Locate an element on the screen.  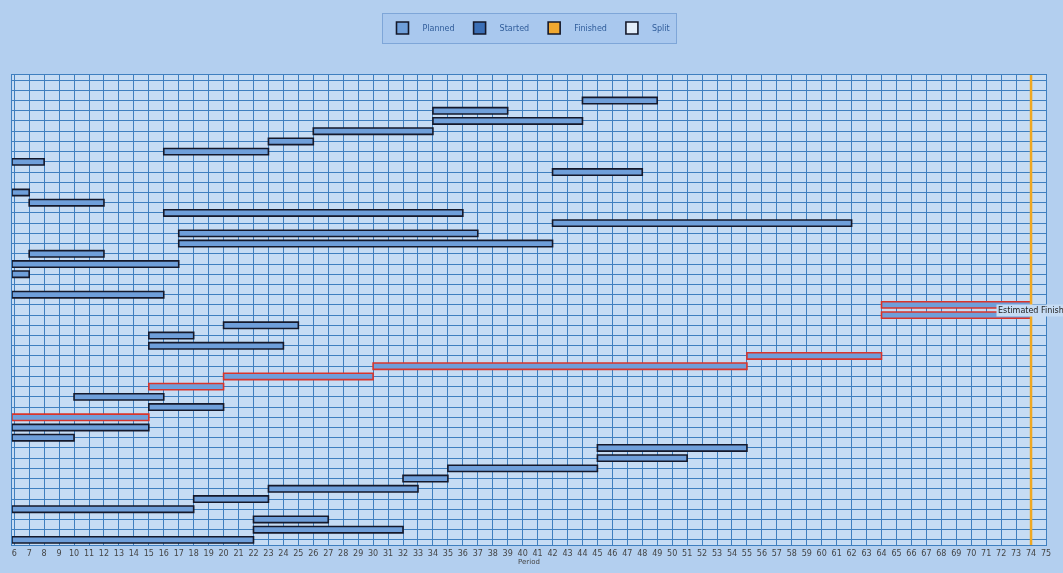
x-tick-label: 63 is located at coordinates (866, 553).